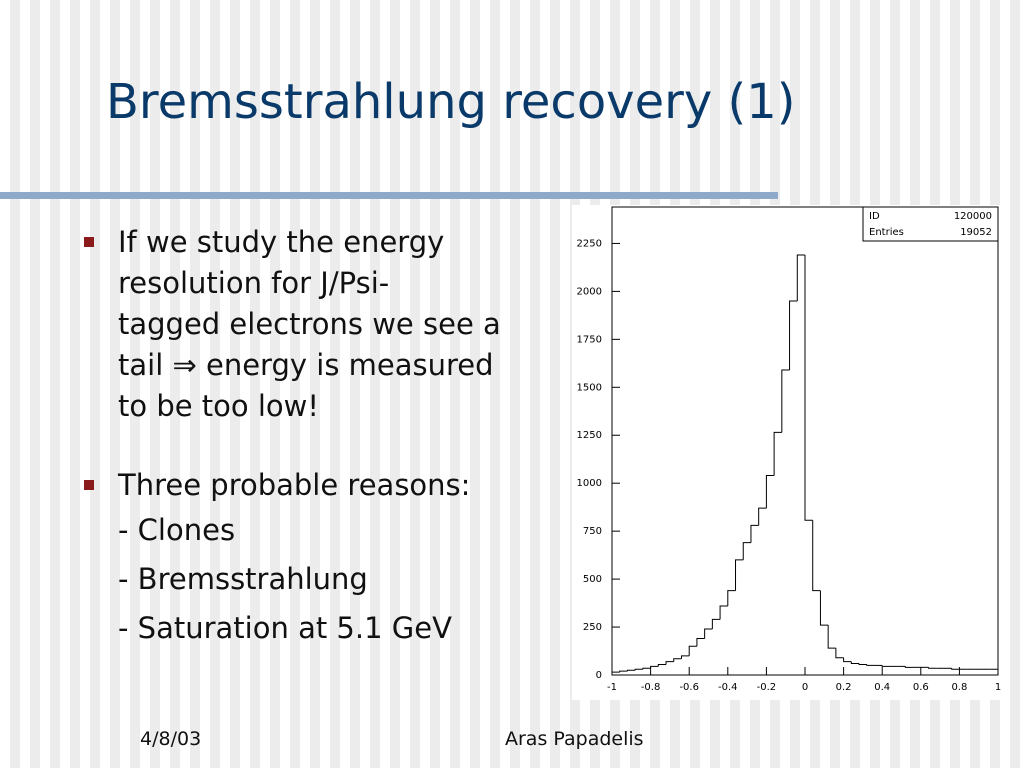  What do you see at coordinates (874, 216) in the screenshot?
I see `stats-label: ID` at bounding box center [874, 216].